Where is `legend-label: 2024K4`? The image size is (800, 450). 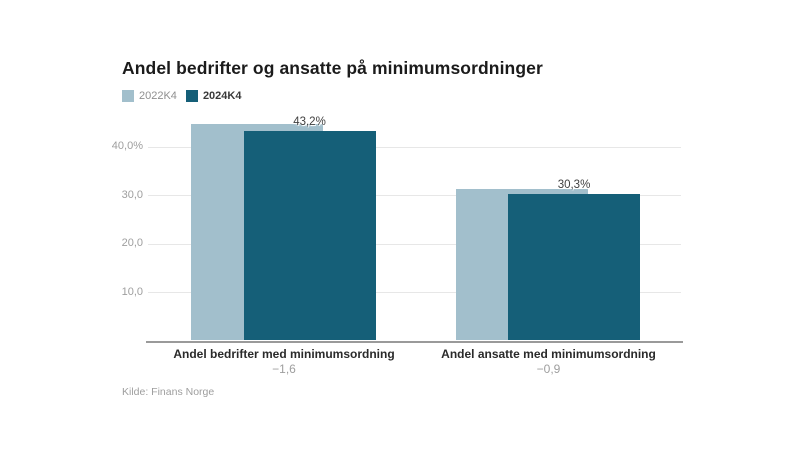 legend-label: 2024K4 is located at coordinates (222, 96).